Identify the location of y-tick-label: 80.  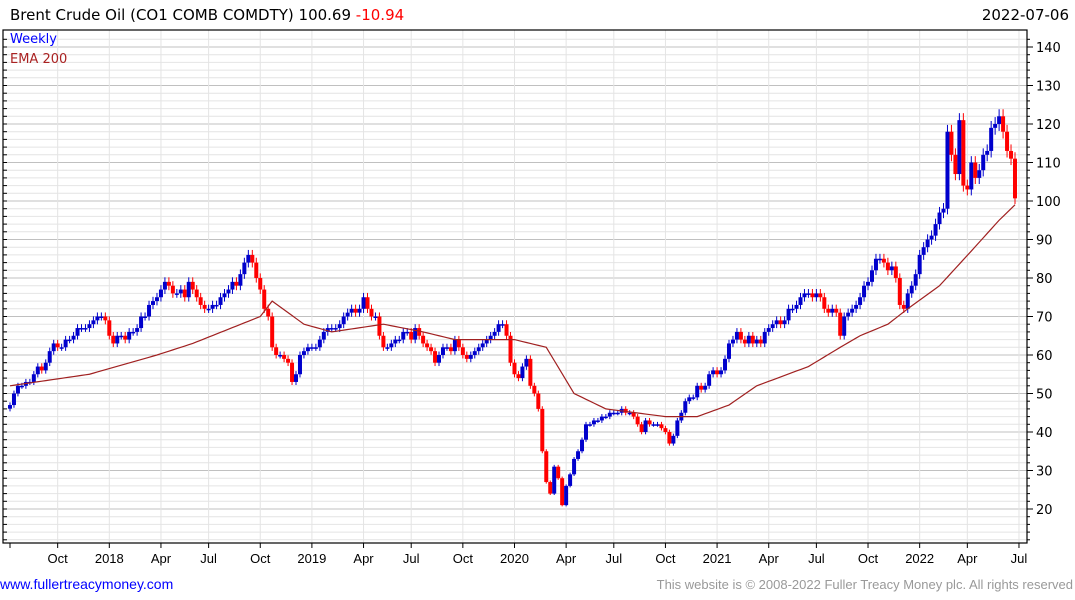
(1044, 279).